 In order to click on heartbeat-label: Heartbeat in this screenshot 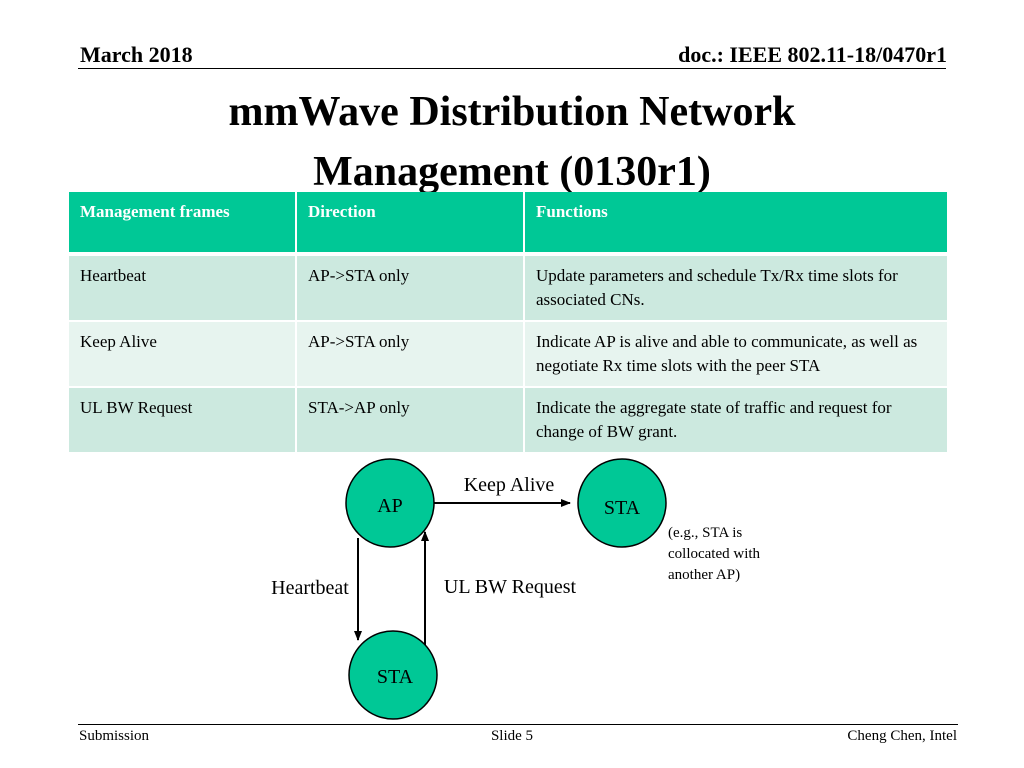, I will do `click(310, 588)`.